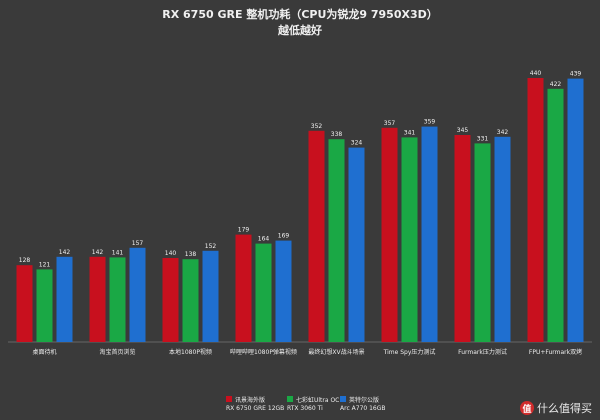 Image resolution: width=600 pixels, height=420 pixels. I want to click on legend-item-2: 英特尔公版 Arc A770 16GB, so click(370, 403).